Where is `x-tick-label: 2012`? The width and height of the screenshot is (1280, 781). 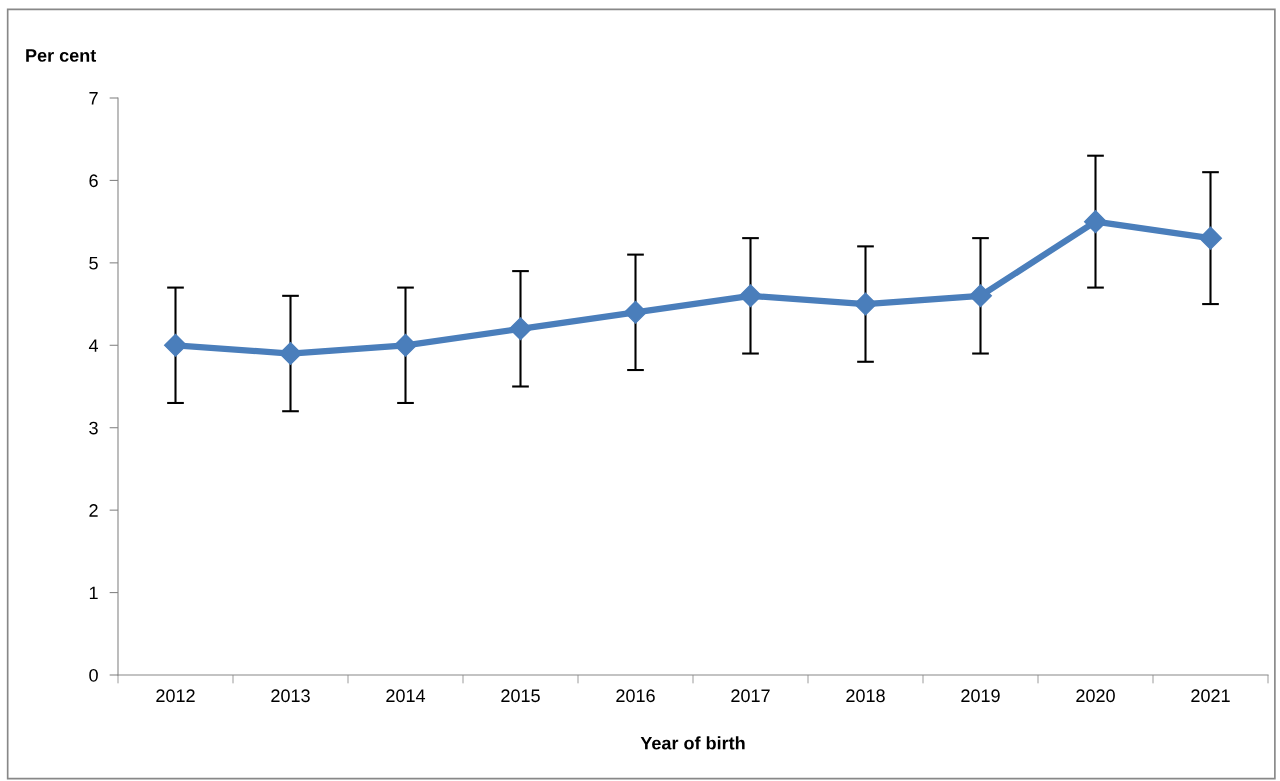 x-tick-label: 2012 is located at coordinates (175, 696).